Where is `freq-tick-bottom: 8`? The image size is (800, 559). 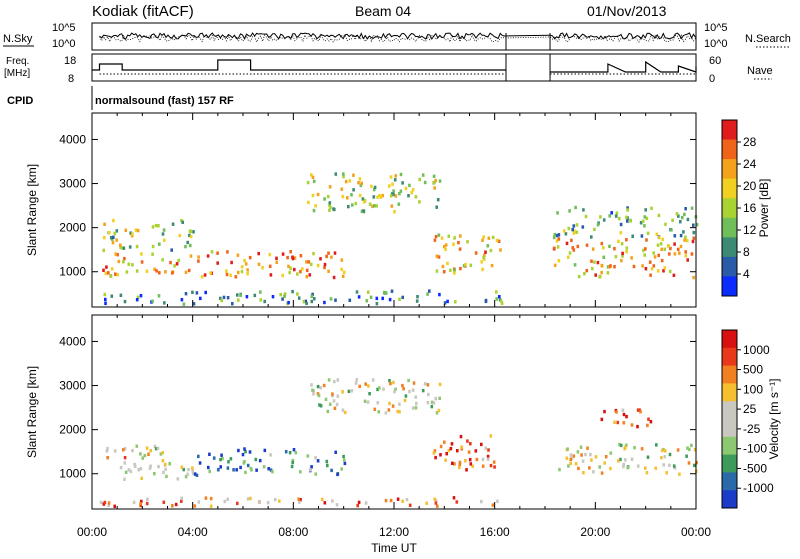
freq-tick-bottom: 8 is located at coordinates (71, 79).